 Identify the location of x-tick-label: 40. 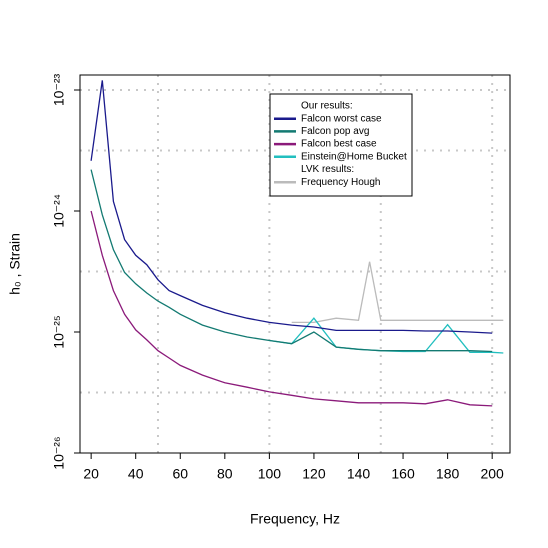
(136, 474).